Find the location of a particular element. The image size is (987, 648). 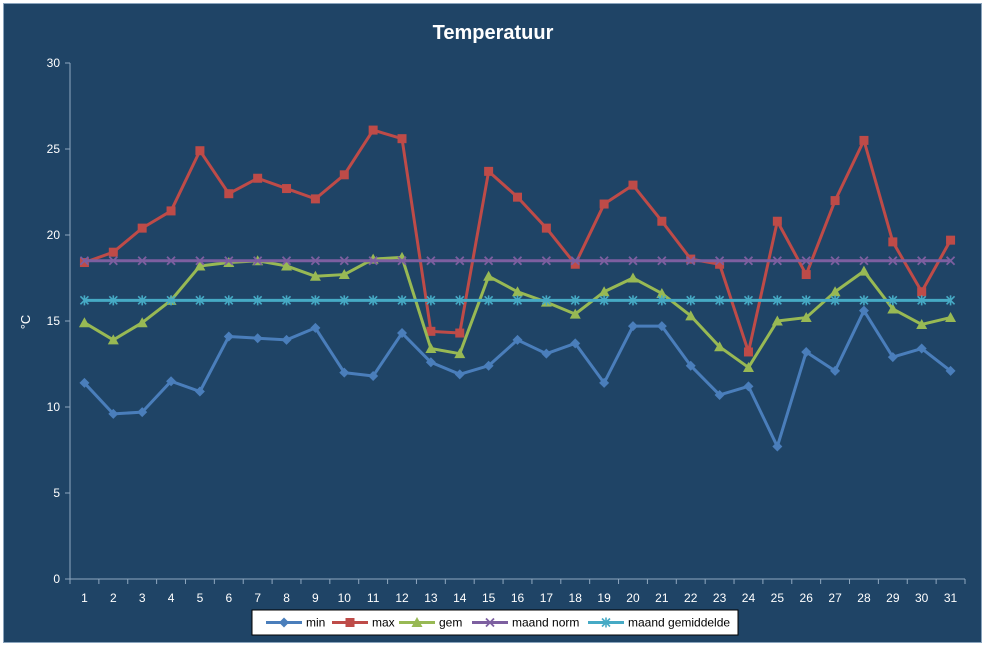

y-tick-label: 15 is located at coordinates (54, 321).